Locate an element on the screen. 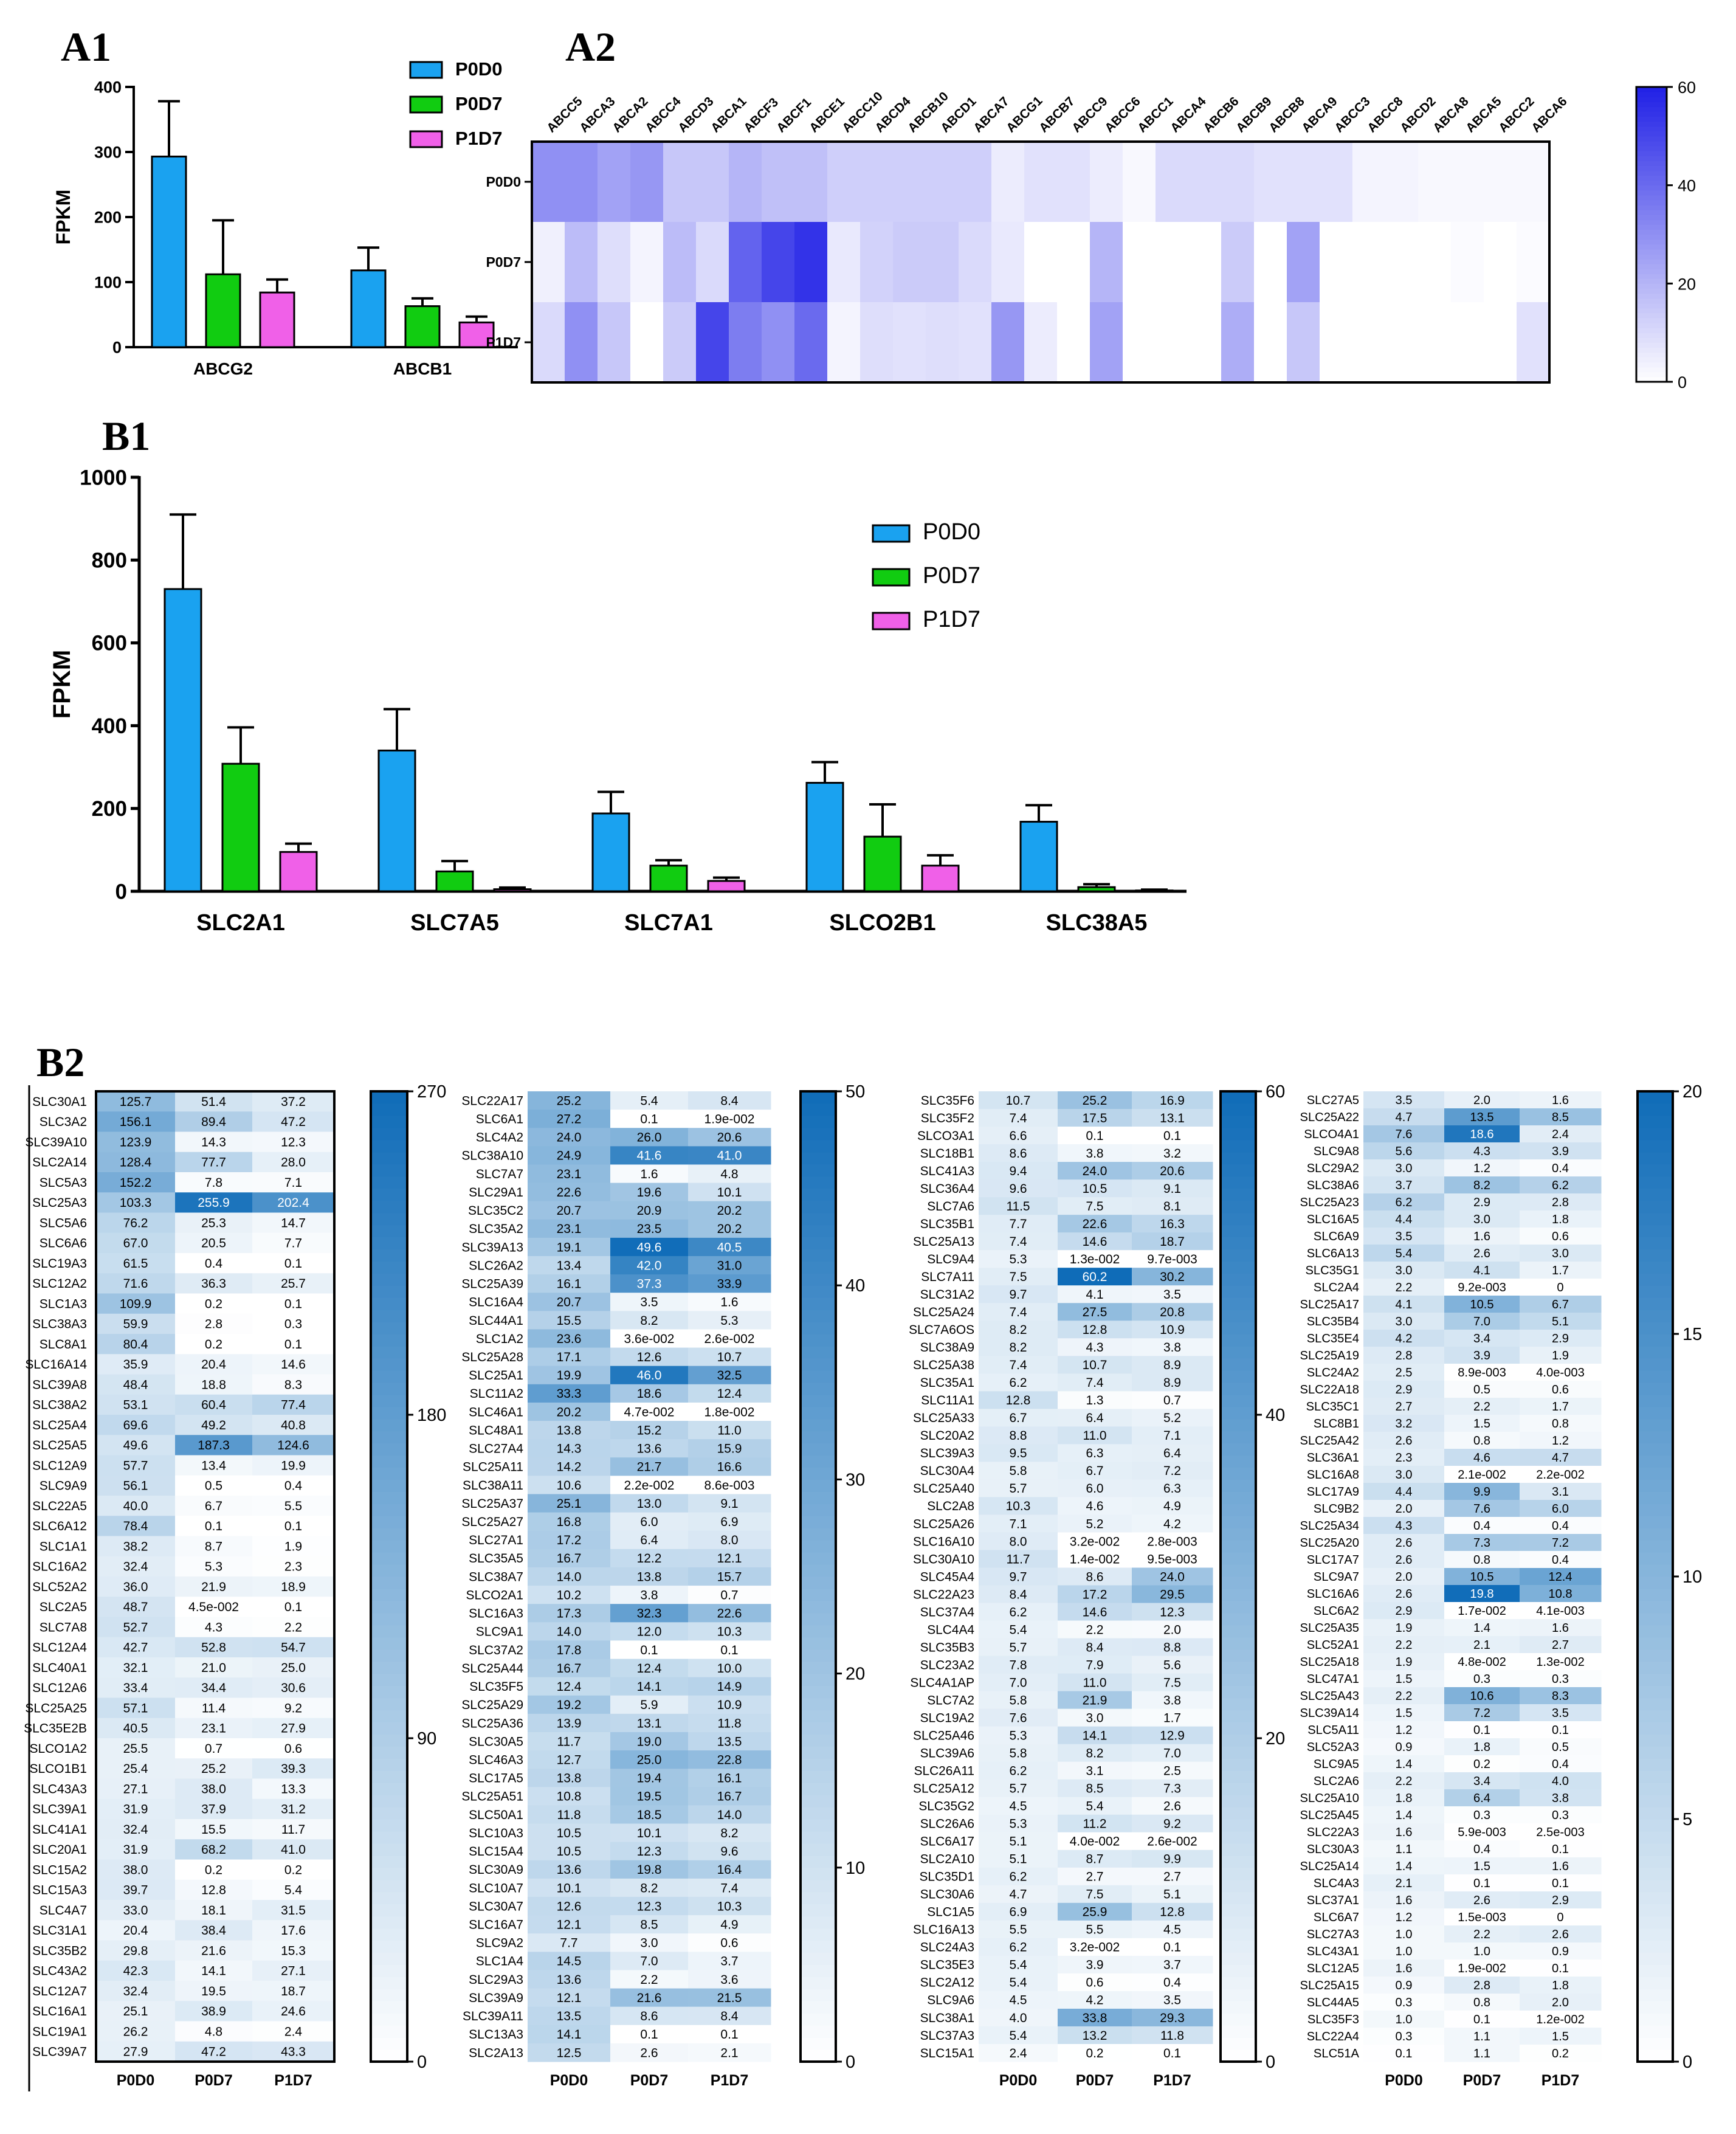  heat-cell-p0d7-abca9 is located at coordinates (1303, 263).